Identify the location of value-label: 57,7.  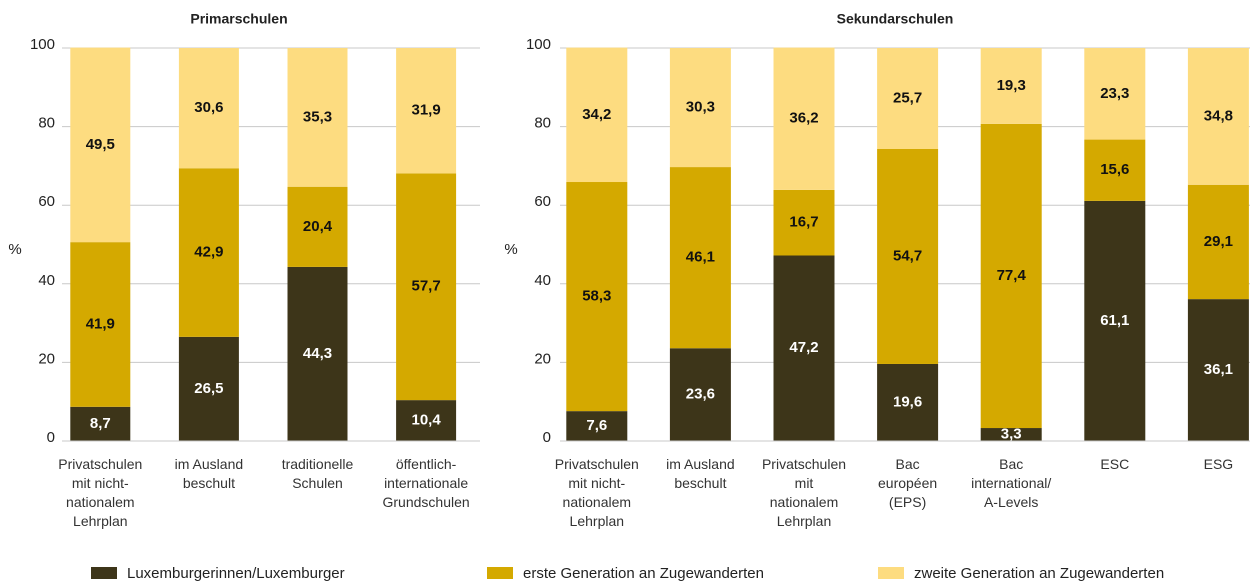
(425, 286).